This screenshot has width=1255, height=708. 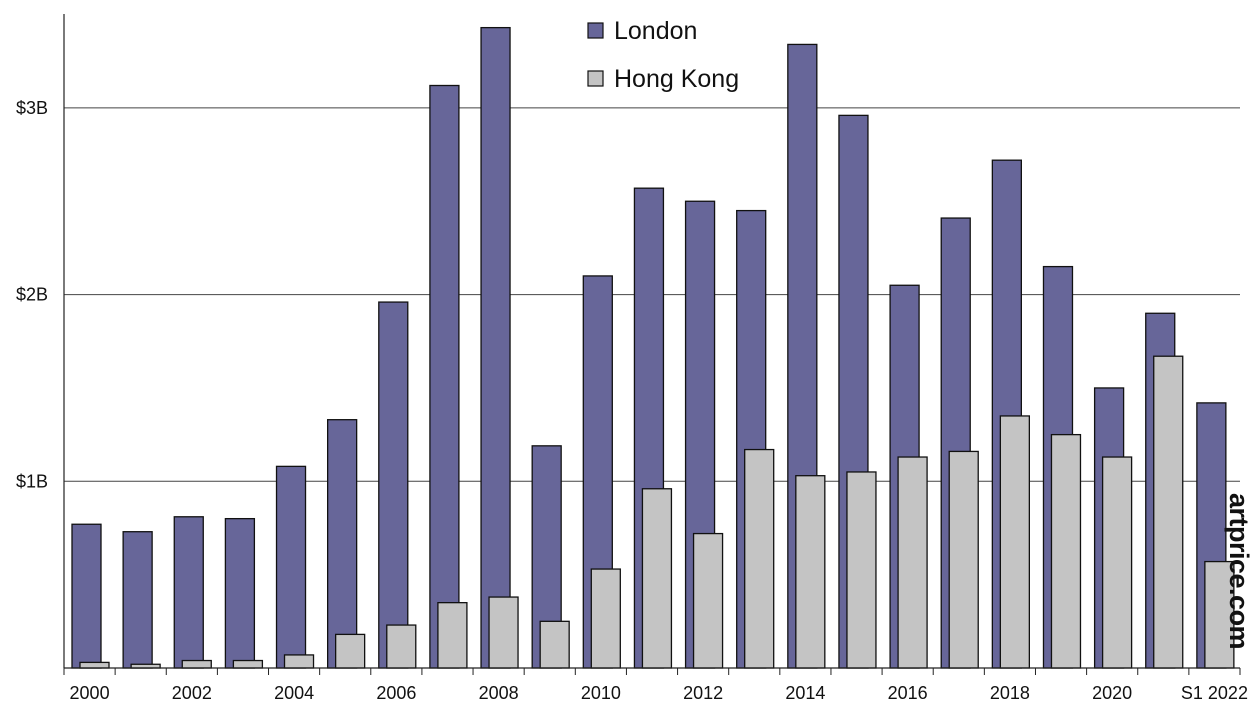 What do you see at coordinates (32, 108) in the screenshot?
I see `y-tick-label: $3B` at bounding box center [32, 108].